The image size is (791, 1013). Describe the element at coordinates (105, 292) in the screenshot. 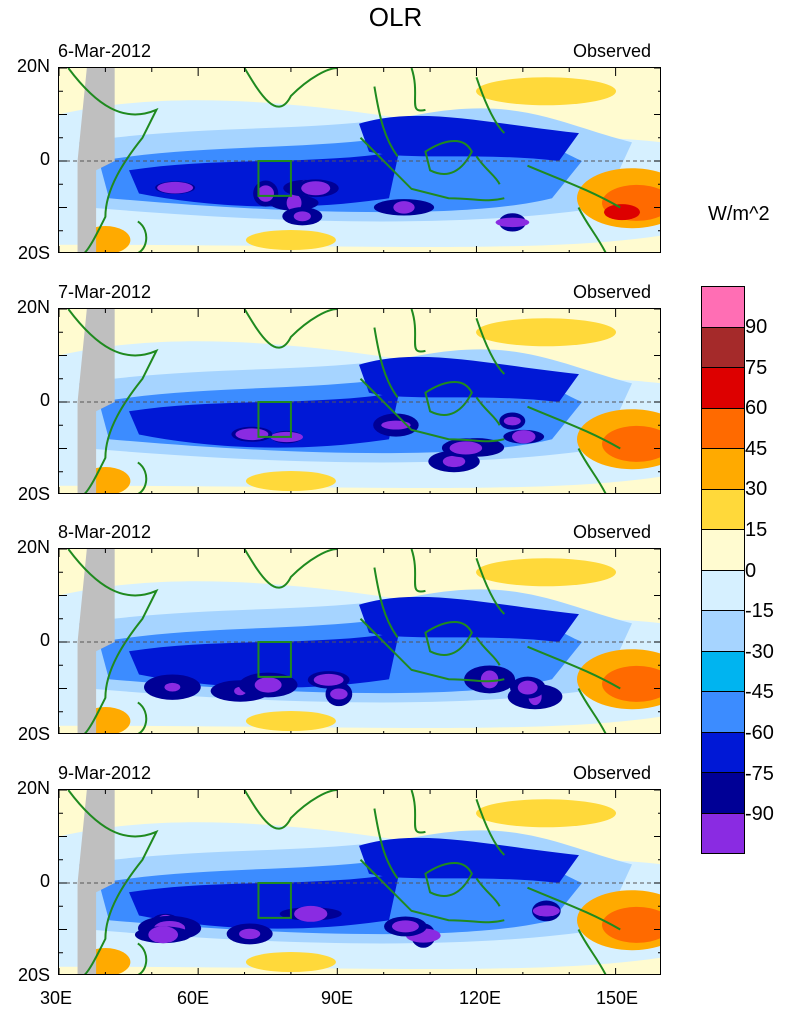

I see `panel-date: 7-Mar-2012` at that location.